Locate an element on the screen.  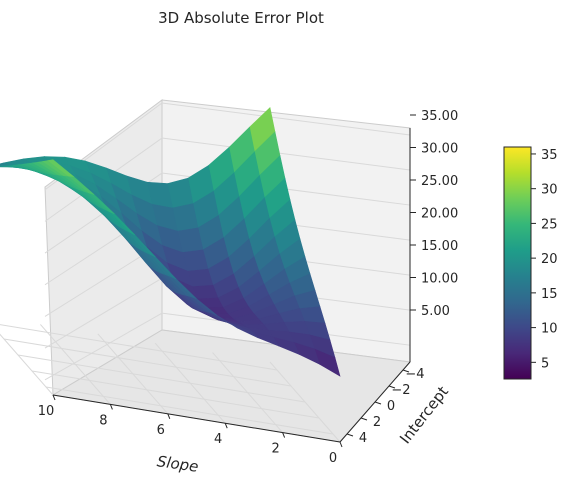
y-tick-label: −4 is located at coordinates (414, 374).